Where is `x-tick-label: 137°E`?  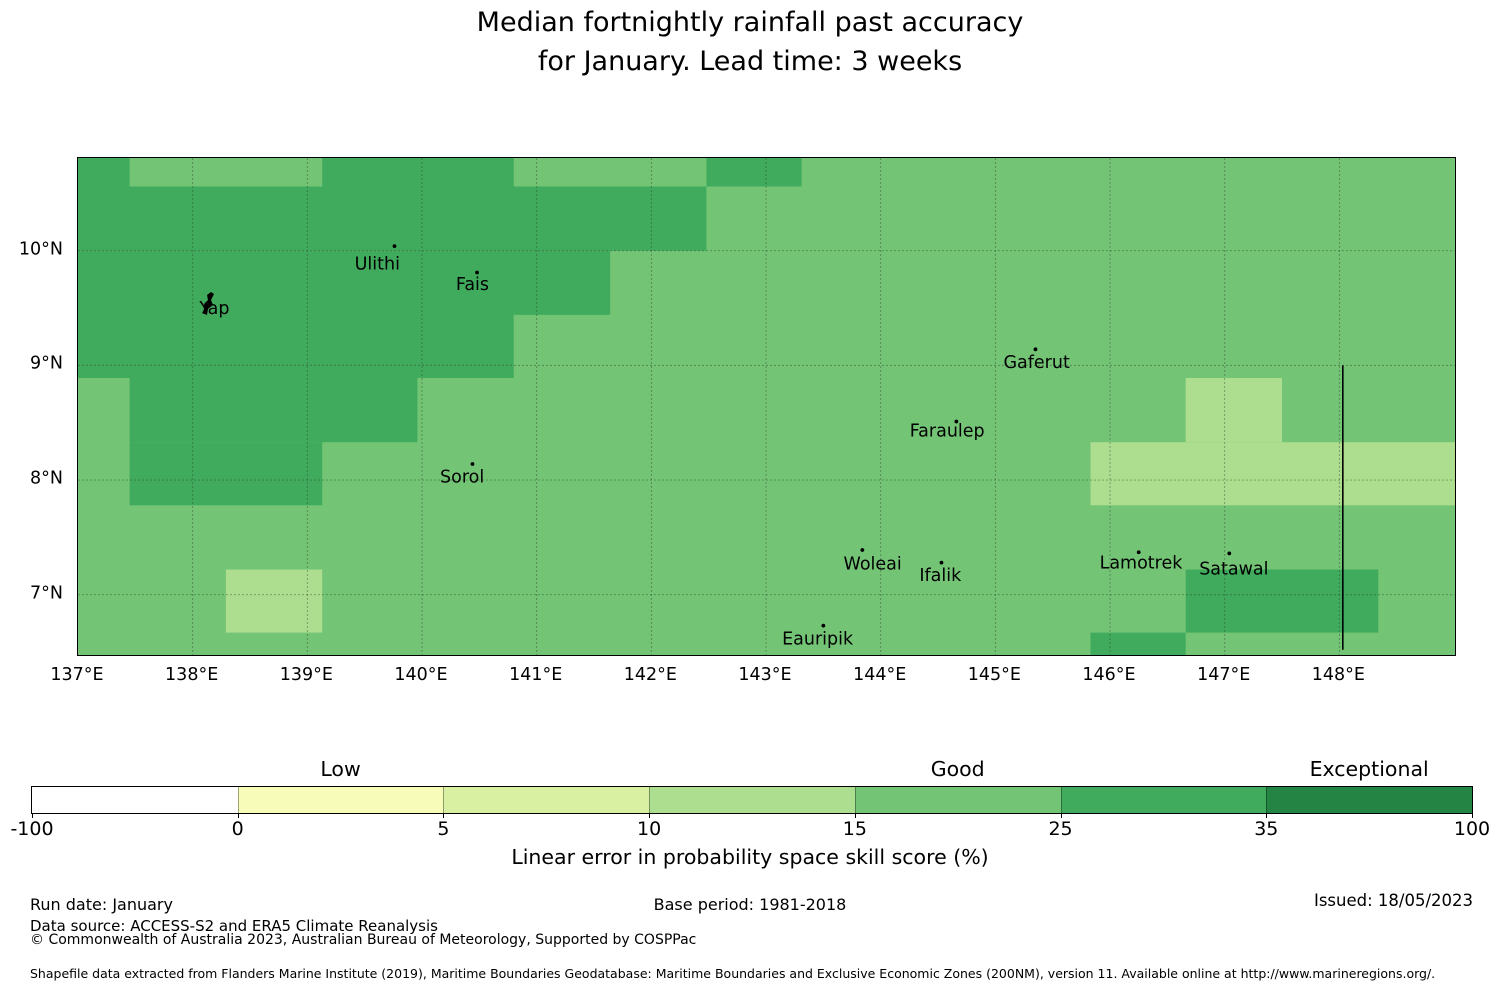 x-tick-label: 137°E is located at coordinates (77, 675).